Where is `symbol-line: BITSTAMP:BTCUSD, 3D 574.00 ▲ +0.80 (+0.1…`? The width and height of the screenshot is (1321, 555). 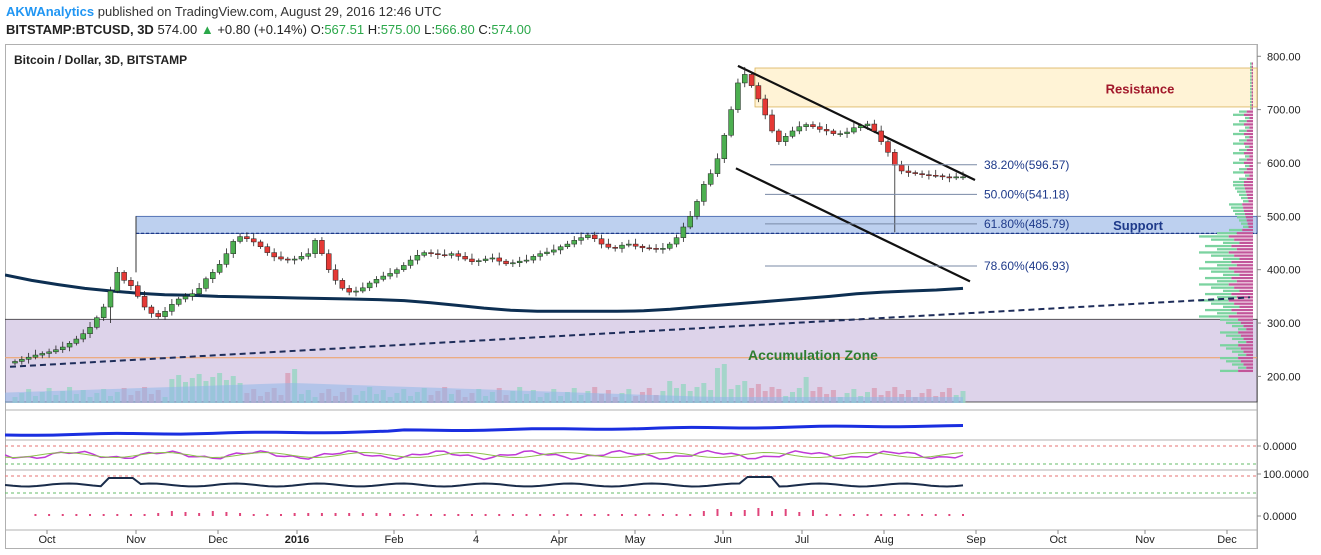
symbol-line: BITSTAMP:BTCUSD, 3D 574.00 ▲ +0.80 (+0.1… is located at coordinates (268, 29).